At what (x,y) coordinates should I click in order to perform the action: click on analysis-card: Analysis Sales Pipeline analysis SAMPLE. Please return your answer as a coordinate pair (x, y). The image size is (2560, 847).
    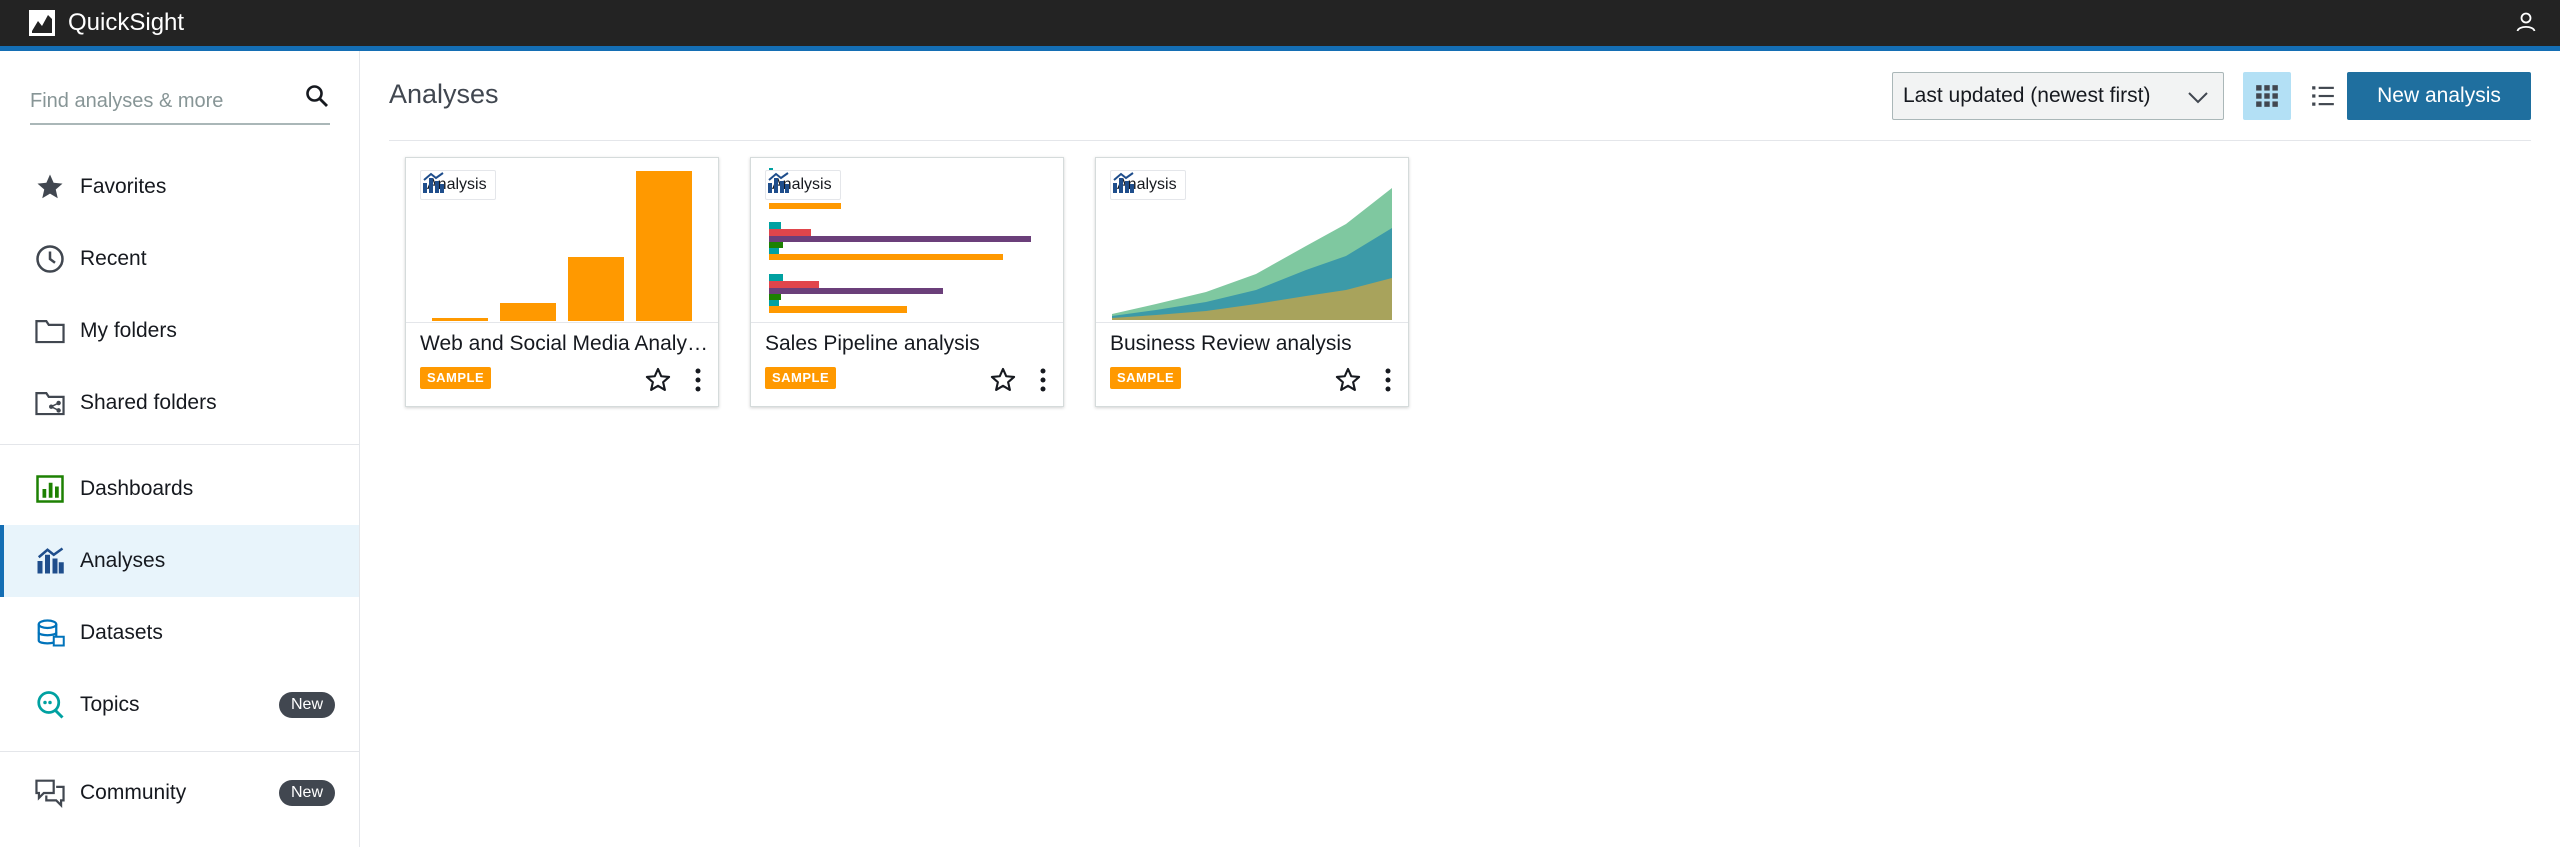
    Looking at the image, I should click on (907, 282).